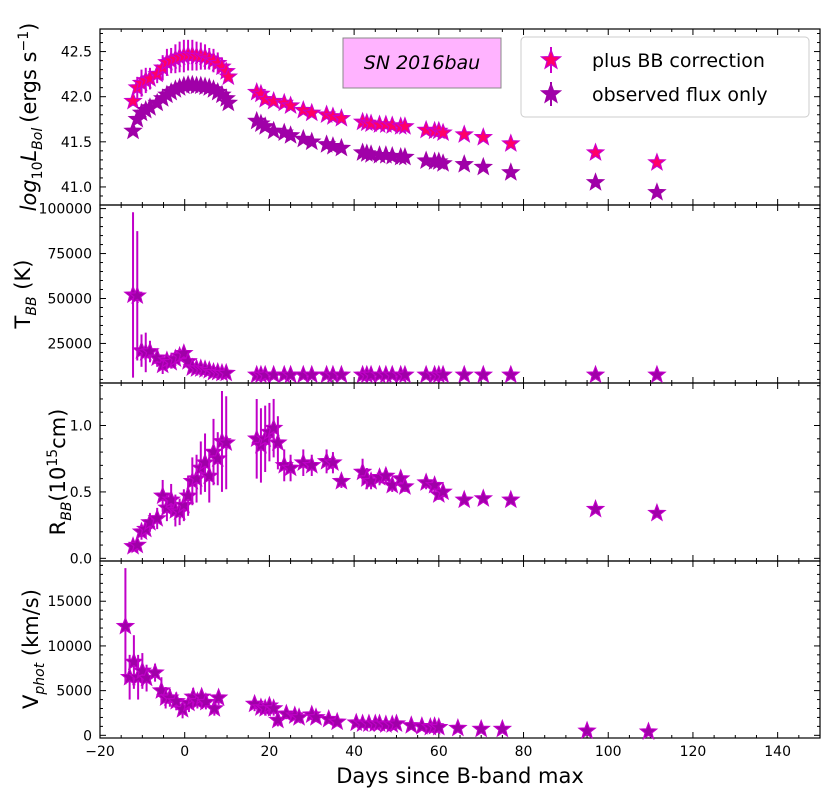  What do you see at coordinates (81, 427) in the screenshot?
I see `y-tick-label: 1.0` at bounding box center [81, 427].